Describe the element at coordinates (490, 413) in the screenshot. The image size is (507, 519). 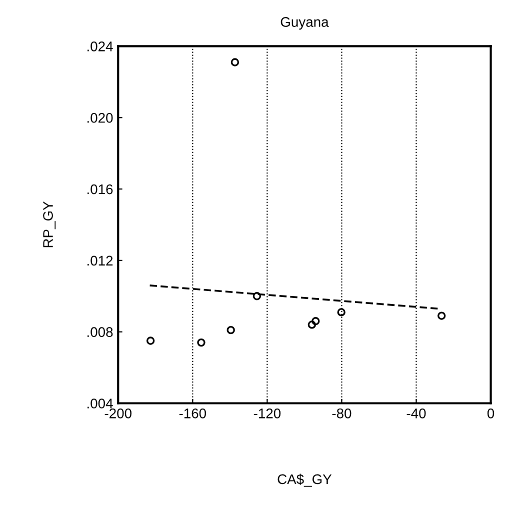
I see `x-tick-label: 0` at that location.